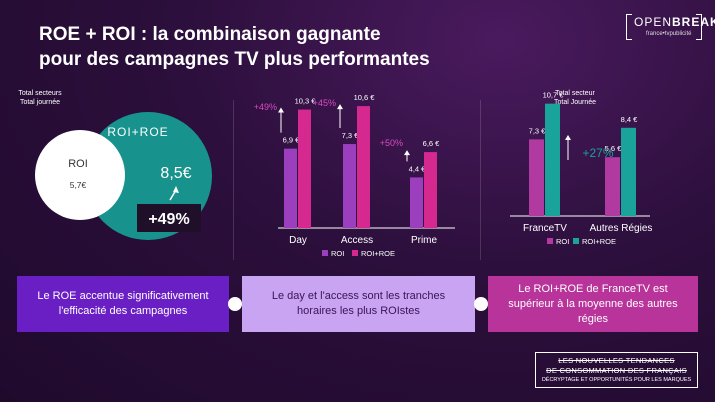 The width and height of the screenshot is (715, 402). What do you see at coordinates (78, 164) in the screenshot?
I see `roi-circle-label: ROI` at bounding box center [78, 164].